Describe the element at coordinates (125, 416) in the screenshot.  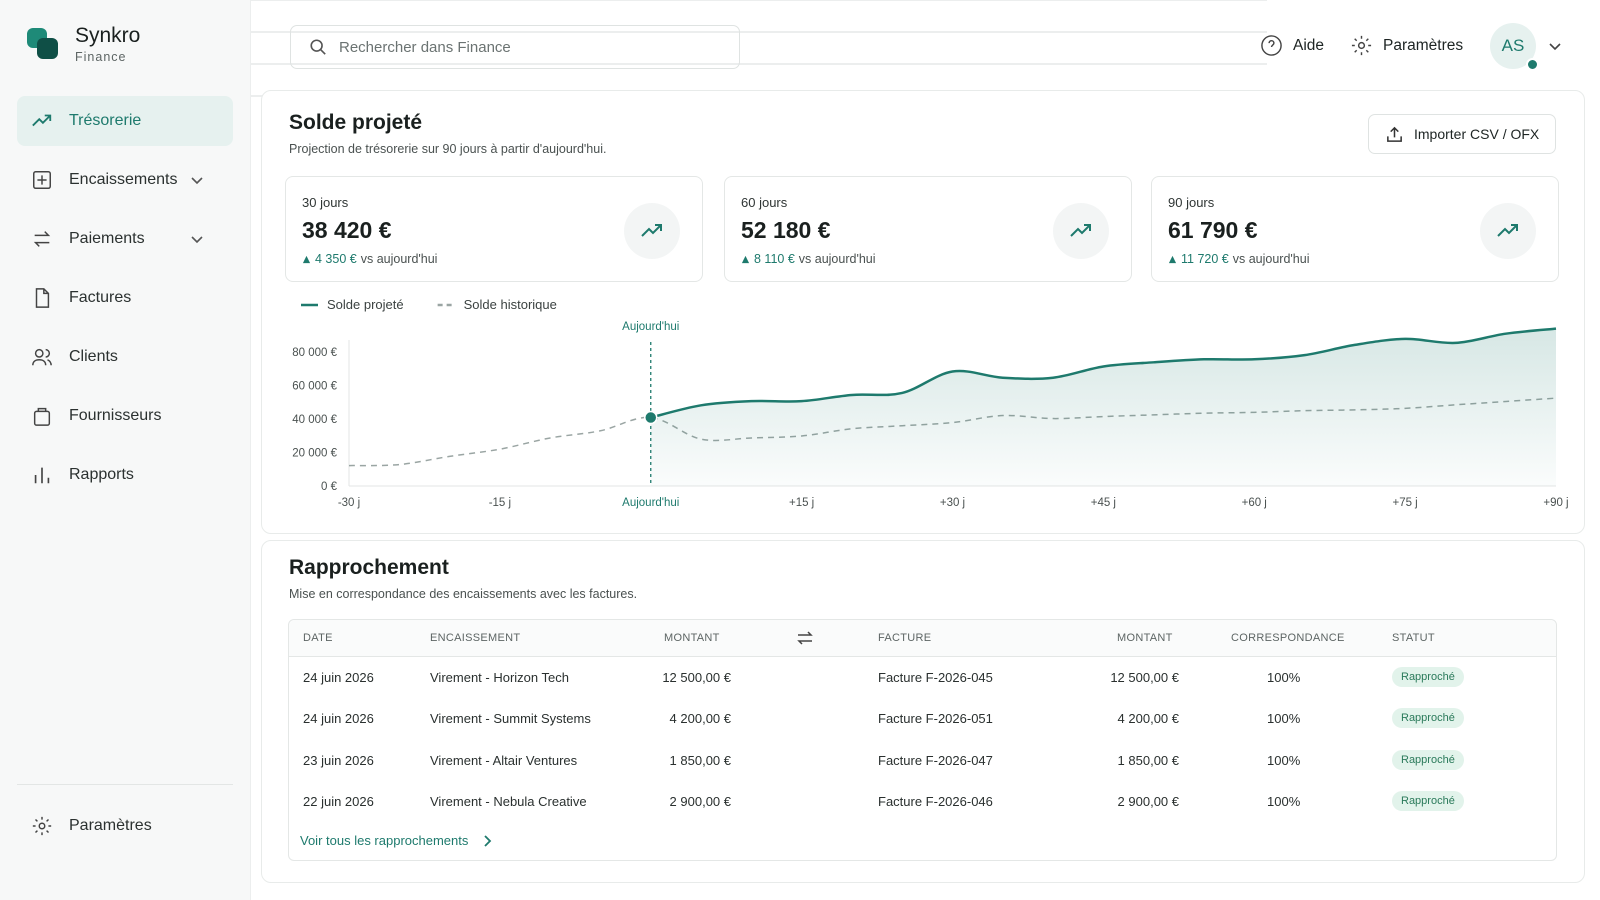
I see `nav-item: Fournisseurs` at that location.